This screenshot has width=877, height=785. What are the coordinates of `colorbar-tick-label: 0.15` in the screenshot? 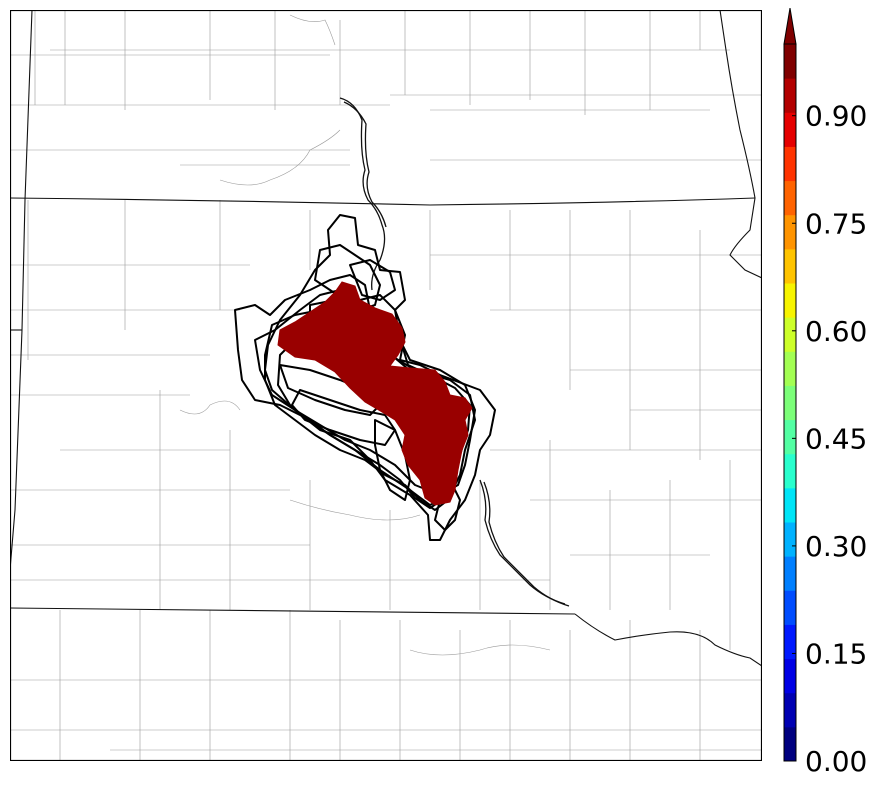 It's located at (836, 653).